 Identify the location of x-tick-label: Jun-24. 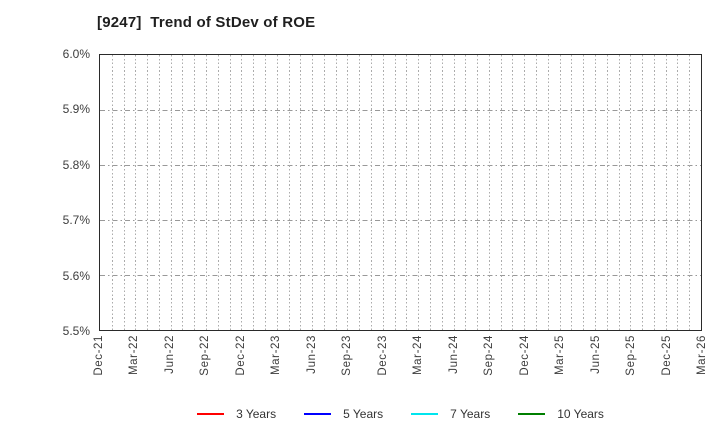
(453, 354).